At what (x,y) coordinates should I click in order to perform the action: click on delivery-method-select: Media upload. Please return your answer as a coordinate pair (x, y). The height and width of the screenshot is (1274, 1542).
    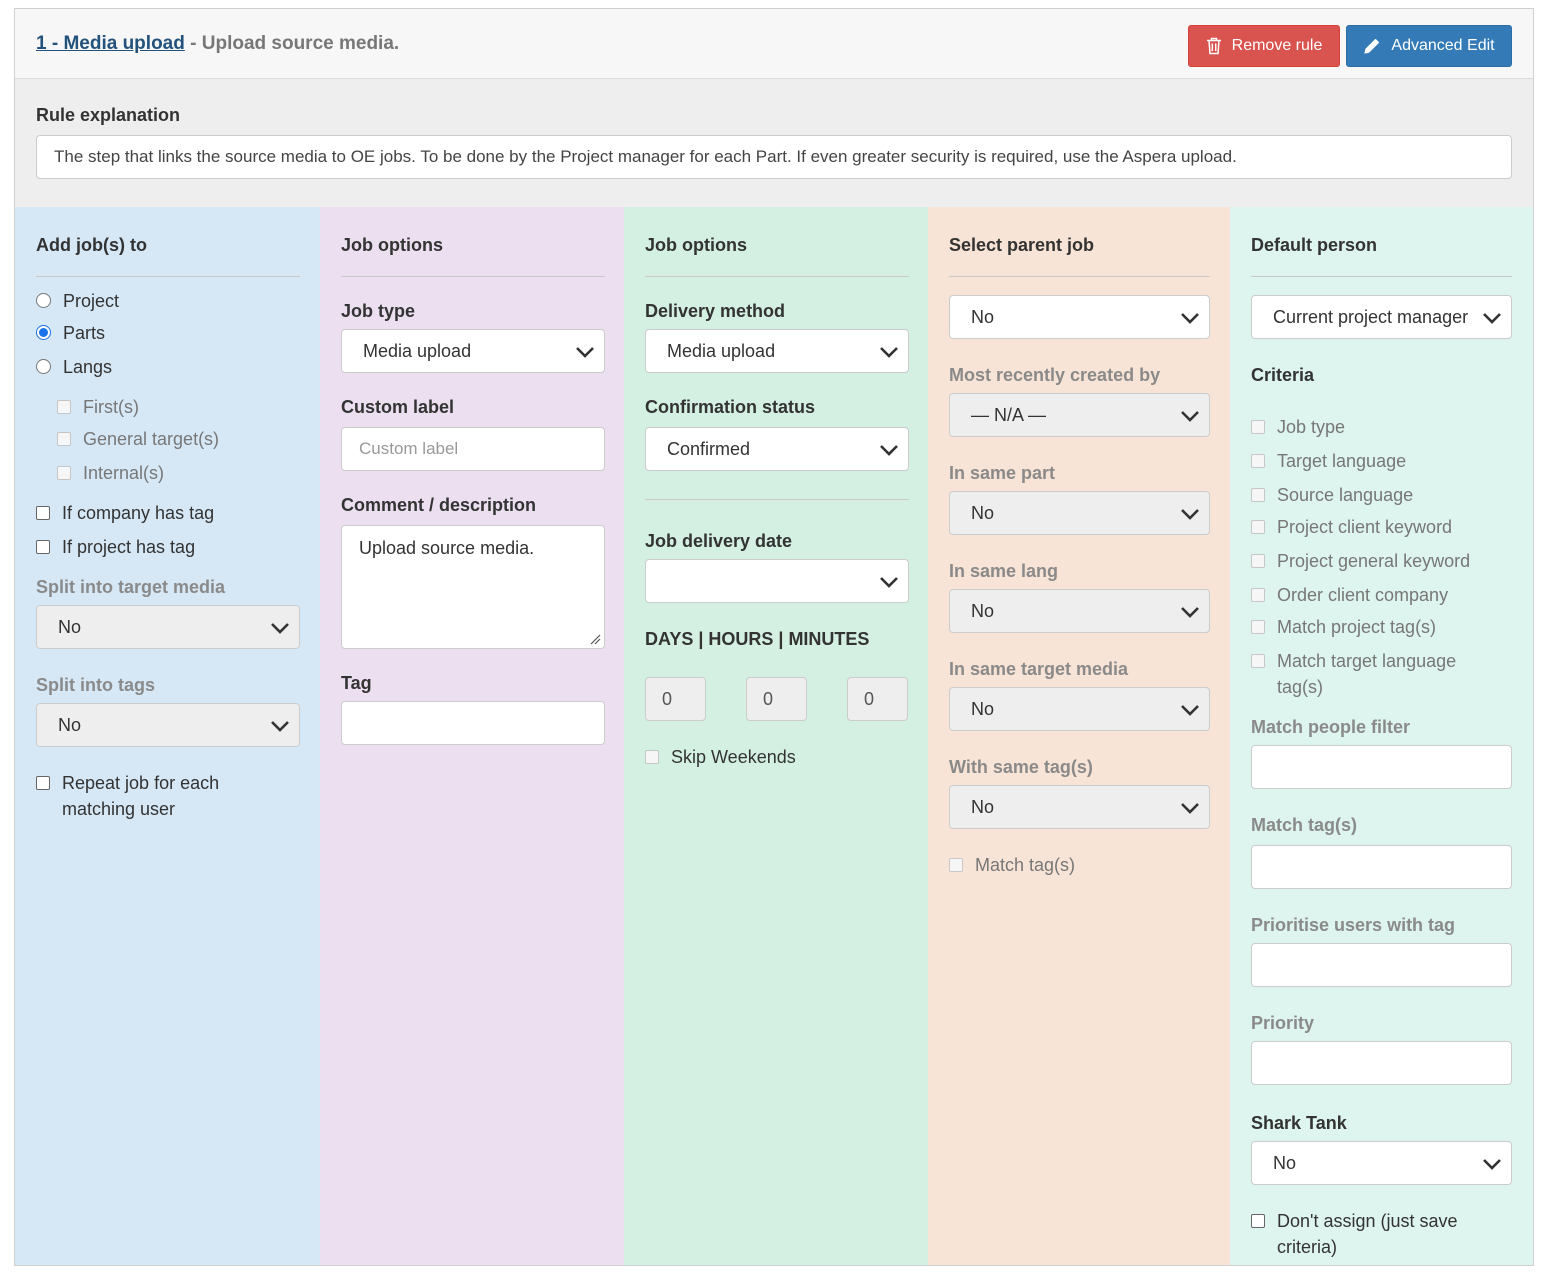
    Looking at the image, I should click on (777, 351).